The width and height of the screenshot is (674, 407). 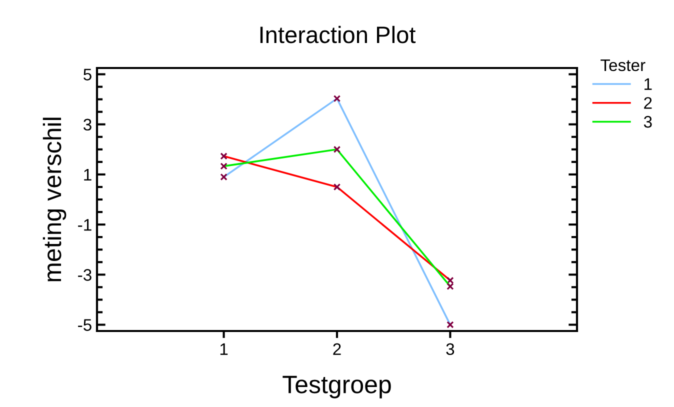 What do you see at coordinates (54, 200) in the screenshot?
I see `y-axis-title: meting verschil` at bounding box center [54, 200].